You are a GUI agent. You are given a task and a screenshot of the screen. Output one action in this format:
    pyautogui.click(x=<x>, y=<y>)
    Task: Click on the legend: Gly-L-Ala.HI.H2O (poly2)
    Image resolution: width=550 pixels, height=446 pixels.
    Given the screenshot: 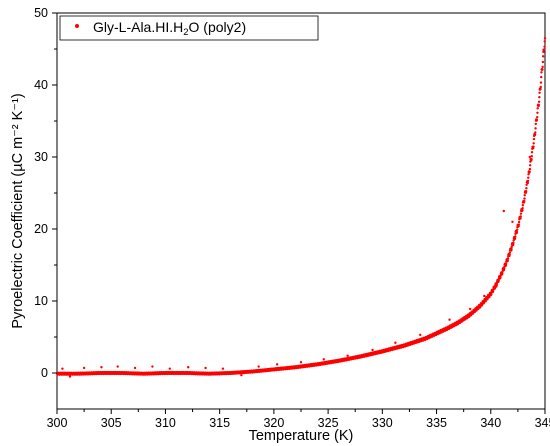 What is the action you would take?
    pyautogui.click(x=189, y=28)
    